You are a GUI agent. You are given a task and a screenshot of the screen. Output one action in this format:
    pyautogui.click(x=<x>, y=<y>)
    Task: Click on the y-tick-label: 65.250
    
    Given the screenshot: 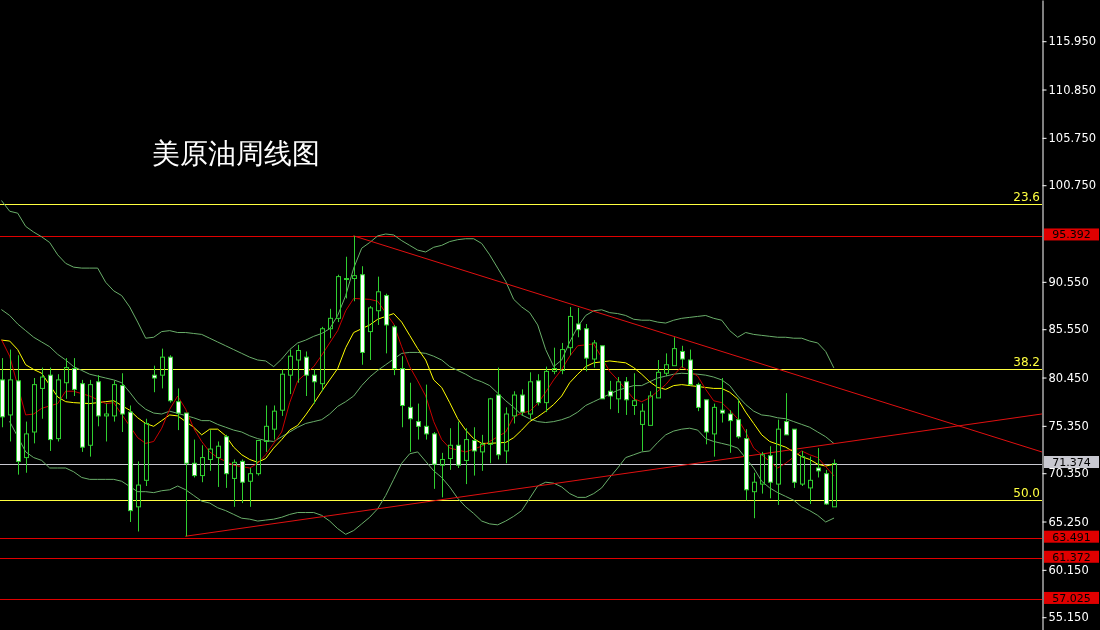 What is the action you would take?
    pyautogui.click(x=1068, y=521)
    